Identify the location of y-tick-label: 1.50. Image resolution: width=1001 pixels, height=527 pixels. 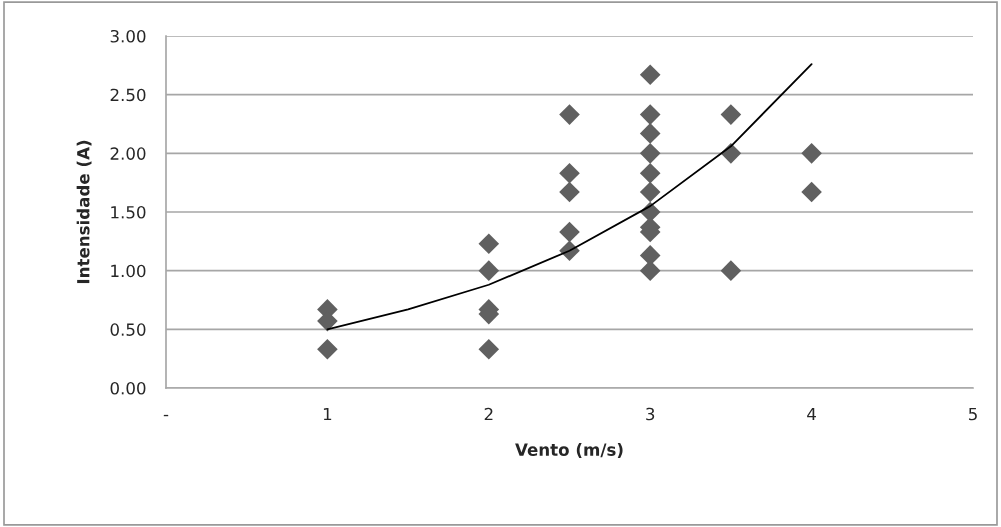
(128, 212).